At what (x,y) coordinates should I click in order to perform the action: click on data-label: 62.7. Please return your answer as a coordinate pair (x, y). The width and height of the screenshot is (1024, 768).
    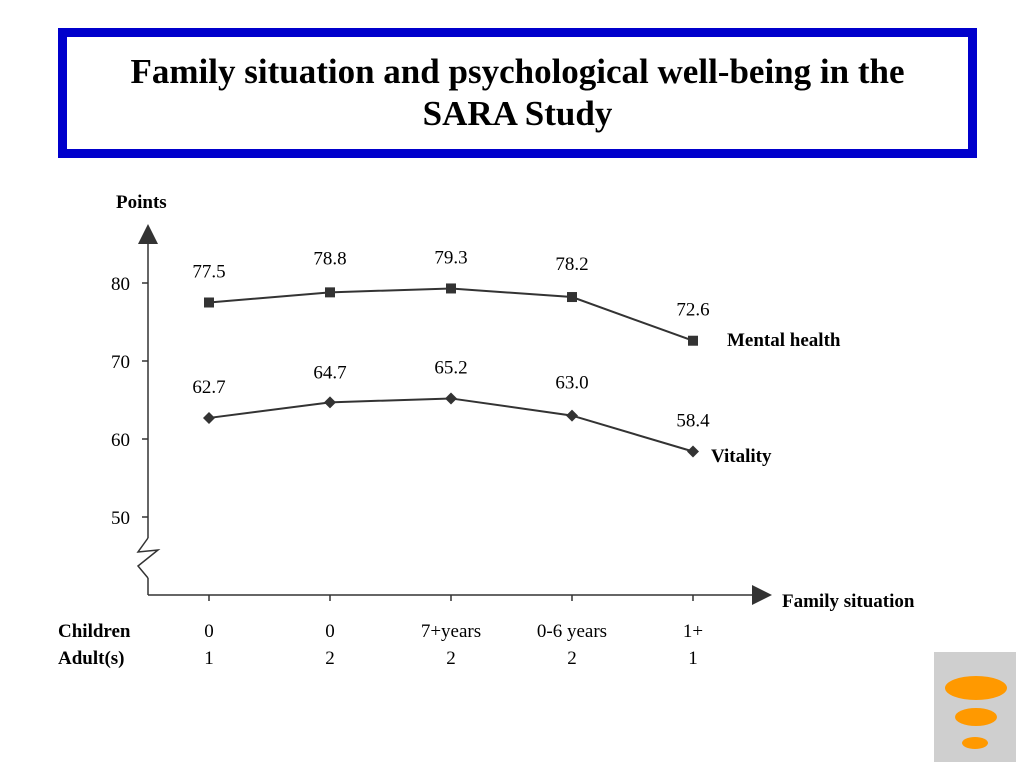
    Looking at the image, I should click on (208, 387).